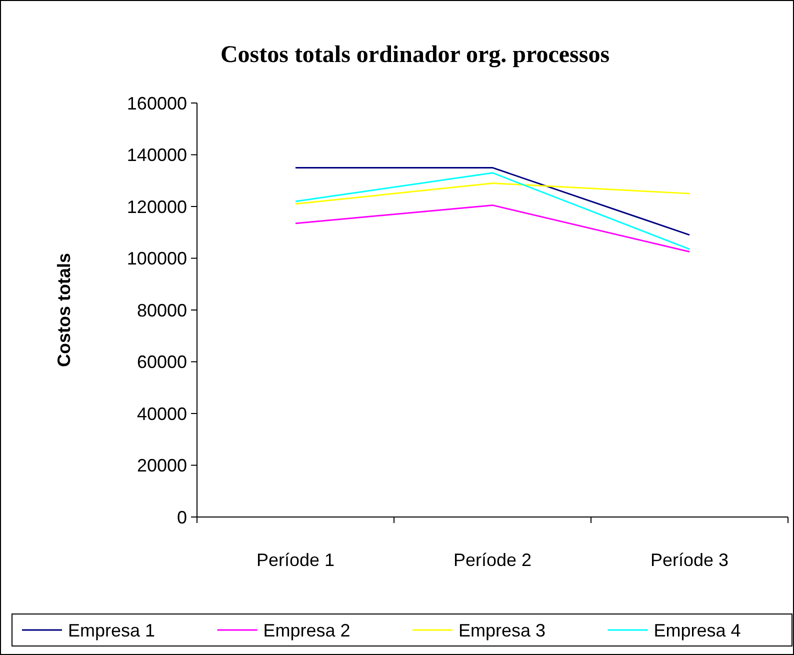 The height and width of the screenshot is (655, 794). What do you see at coordinates (156, 258) in the screenshot?
I see `y-tick-label: 100000` at bounding box center [156, 258].